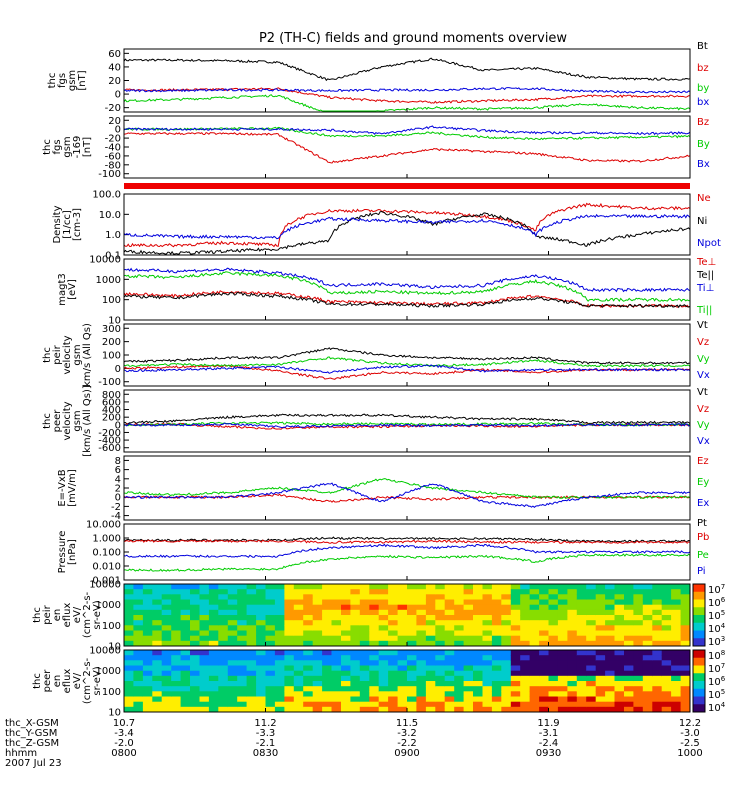 The image size is (750, 800). I want to click on legend-entry: Bz, so click(703, 122).